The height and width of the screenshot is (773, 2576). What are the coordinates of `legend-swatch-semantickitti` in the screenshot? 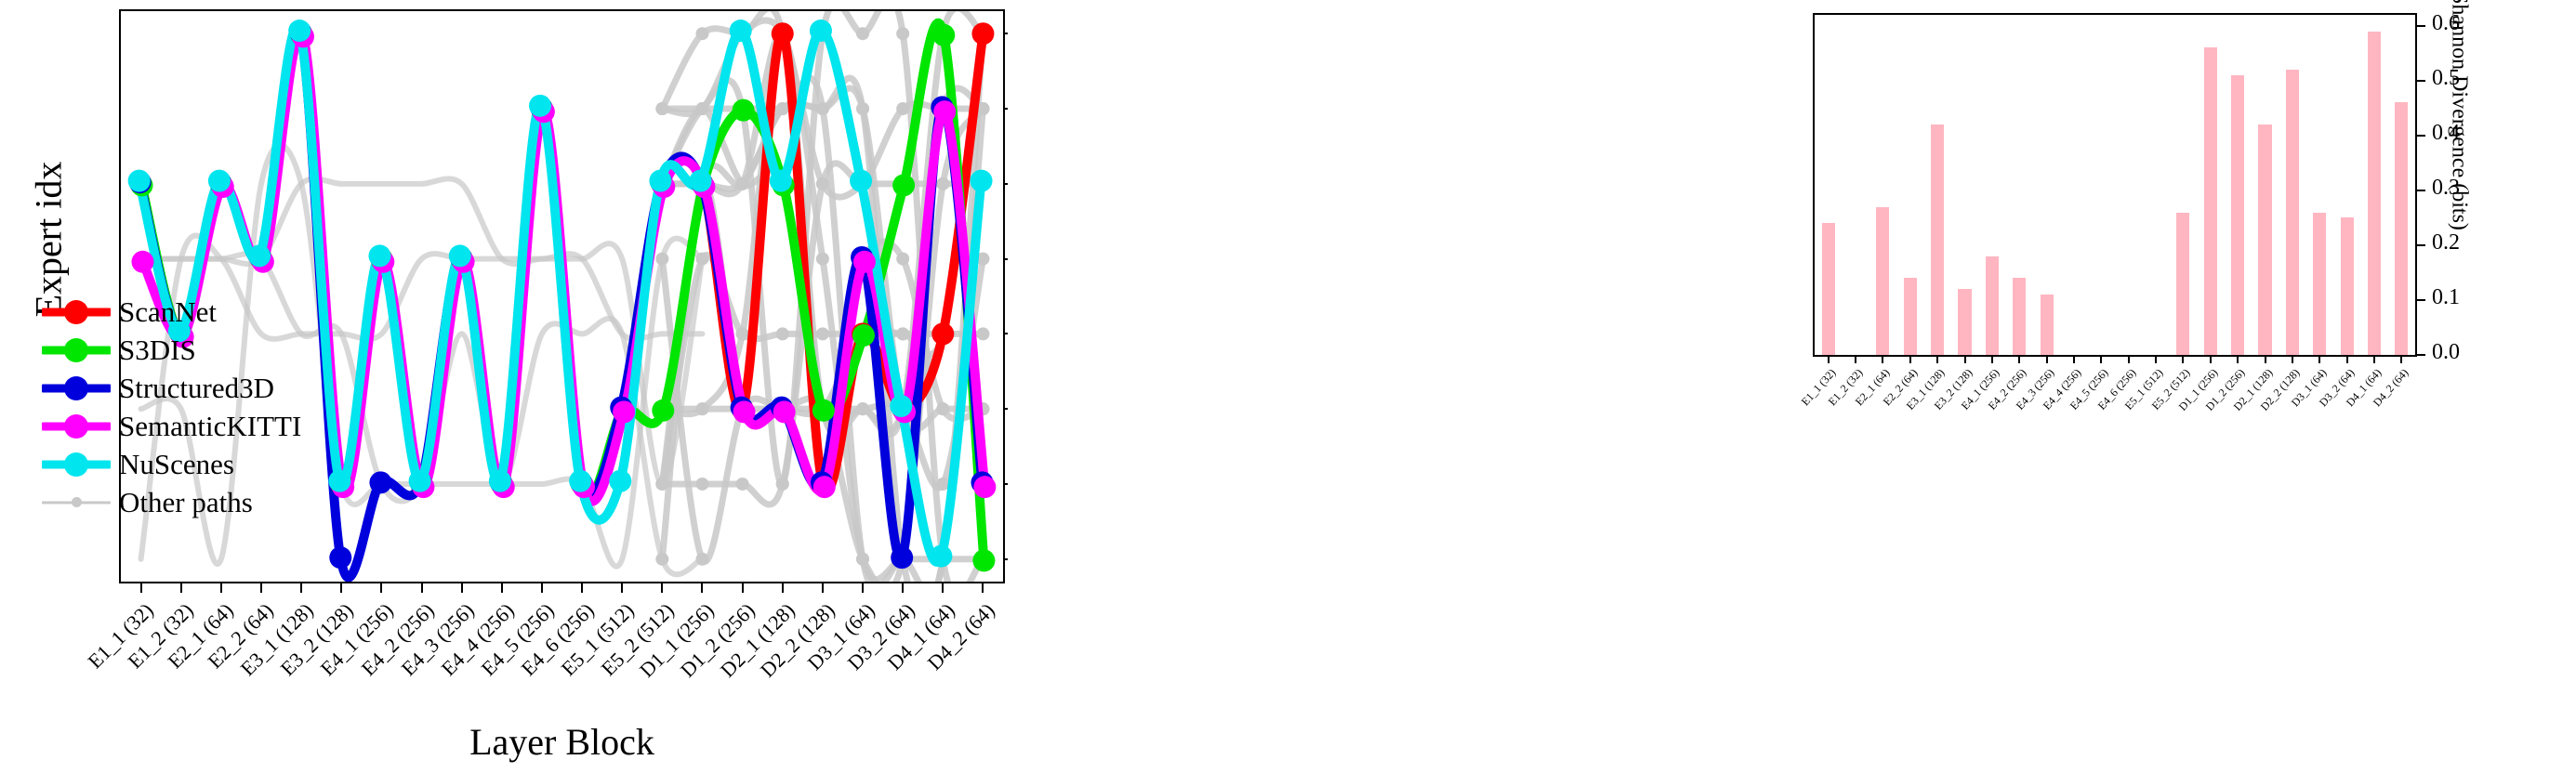 It's located at (76, 426).